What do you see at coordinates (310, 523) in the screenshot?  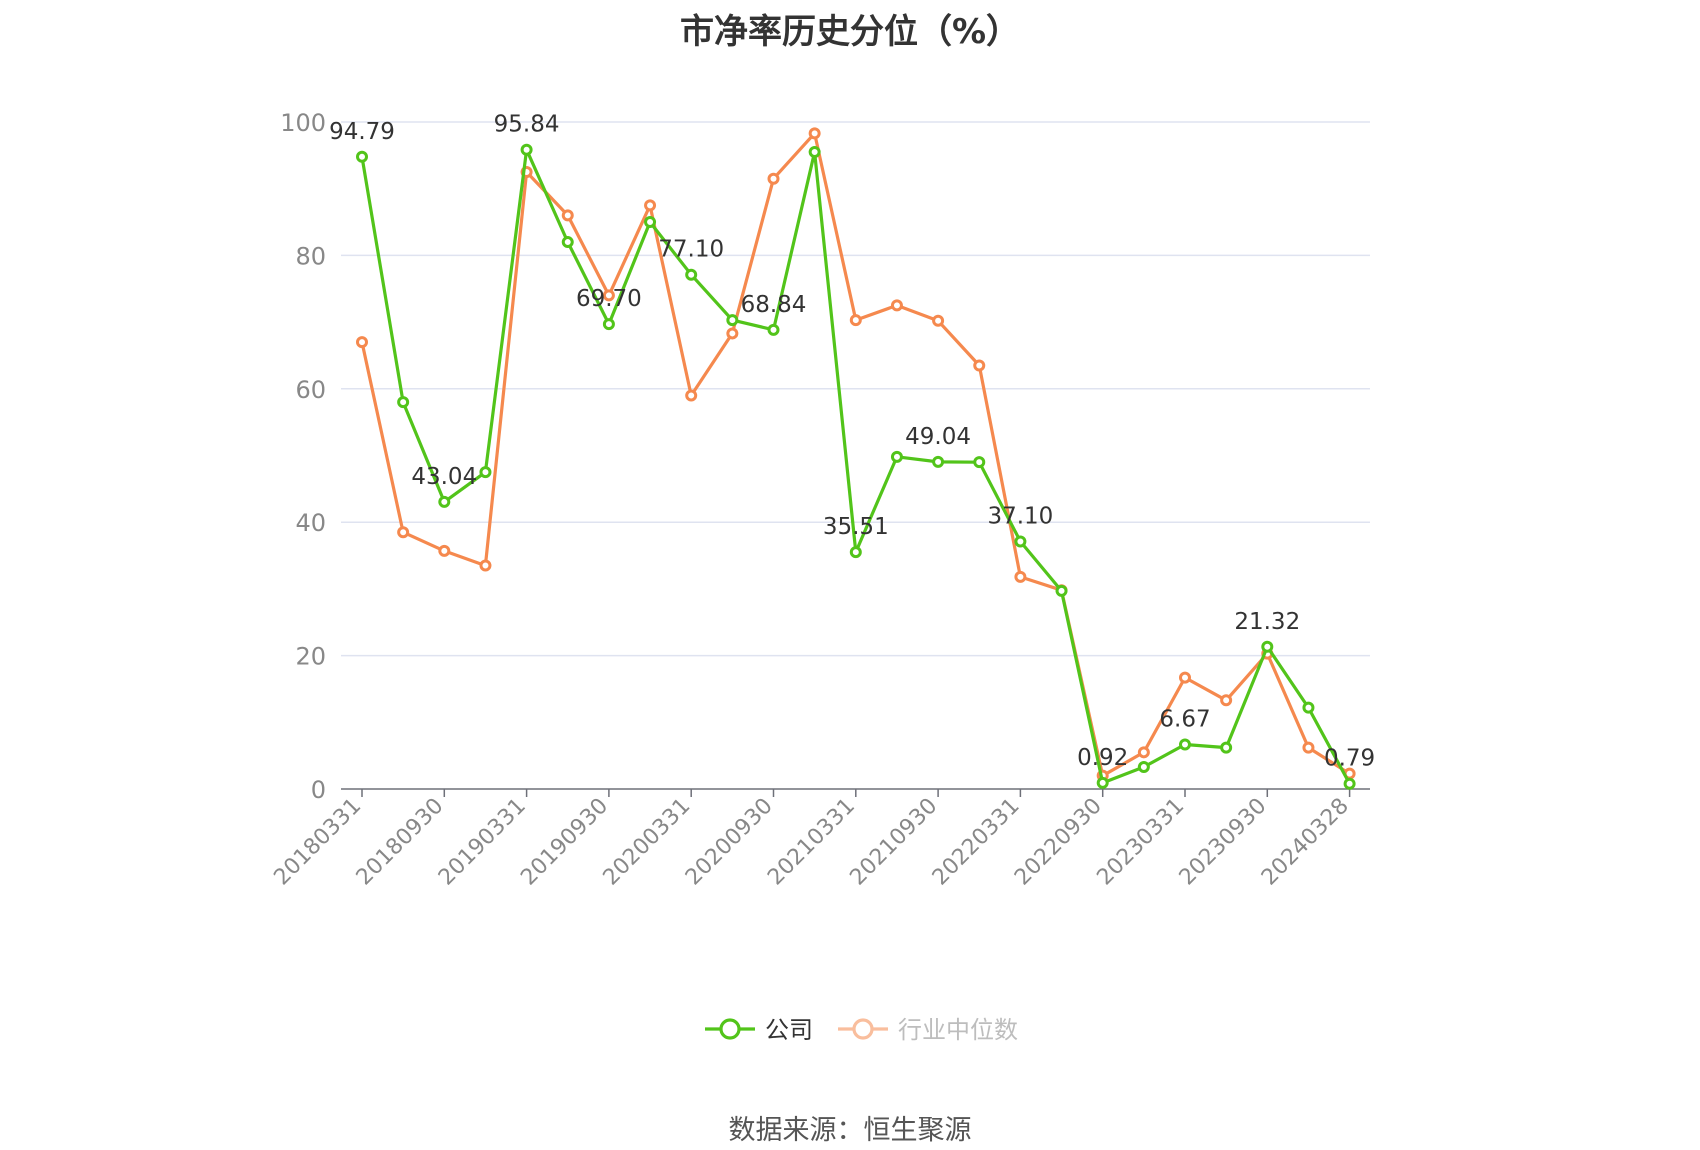 I see `y-tick-label: 40` at bounding box center [310, 523].